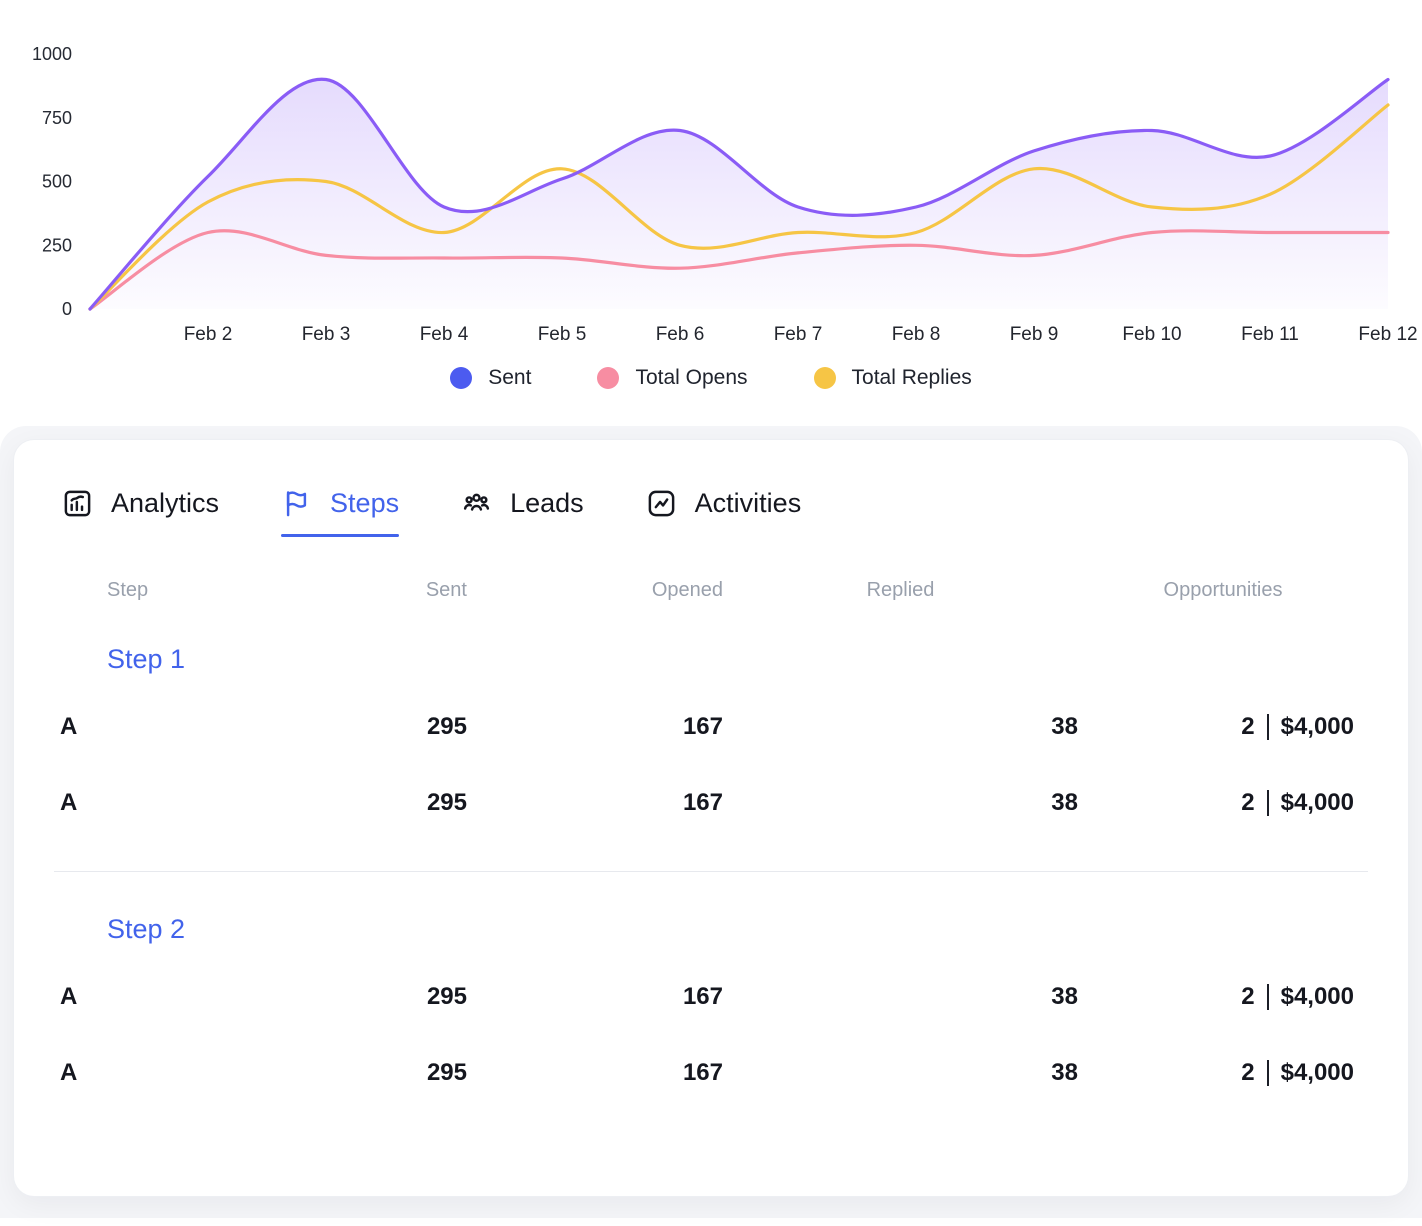 The height and width of the screenshot is (1226, 1422). I want to click on svg-text: 0, so click(67, 309).